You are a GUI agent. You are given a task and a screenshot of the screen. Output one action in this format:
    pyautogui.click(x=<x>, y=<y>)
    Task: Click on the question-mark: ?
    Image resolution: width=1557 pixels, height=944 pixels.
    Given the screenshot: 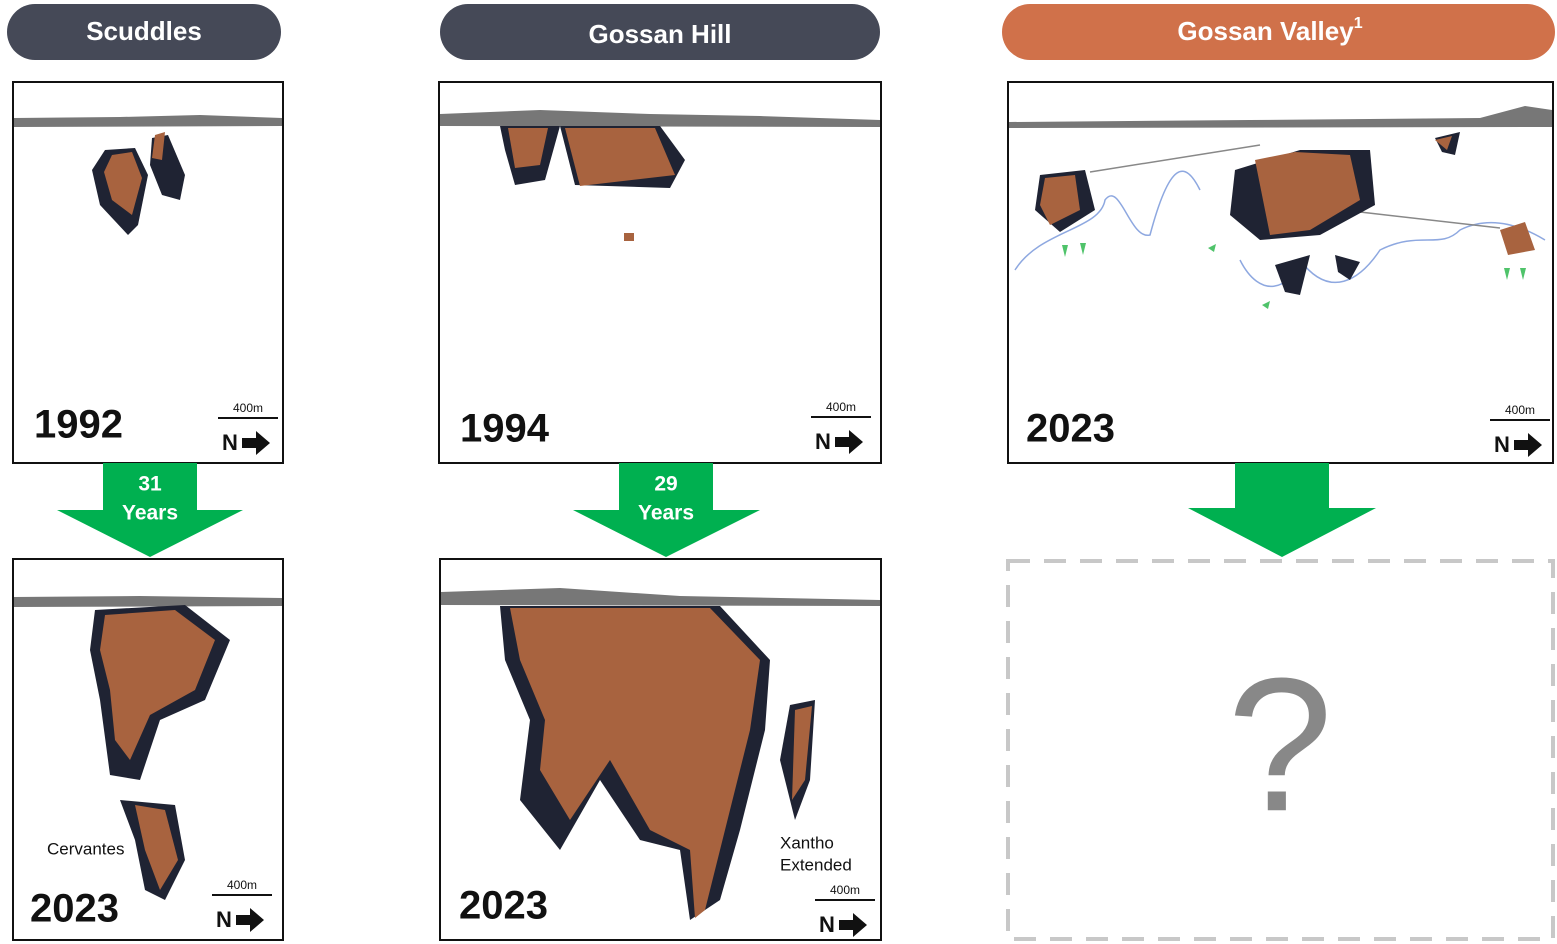 What is the action you would take?
    pyautogui.click(x=1280, y=745)
    